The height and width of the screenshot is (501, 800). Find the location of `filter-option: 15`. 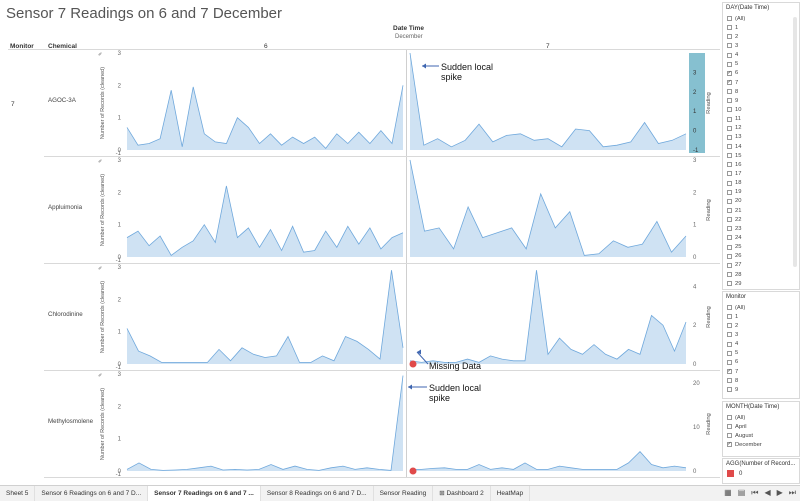

filter-option: 15 is located at coordinates (761, 155).